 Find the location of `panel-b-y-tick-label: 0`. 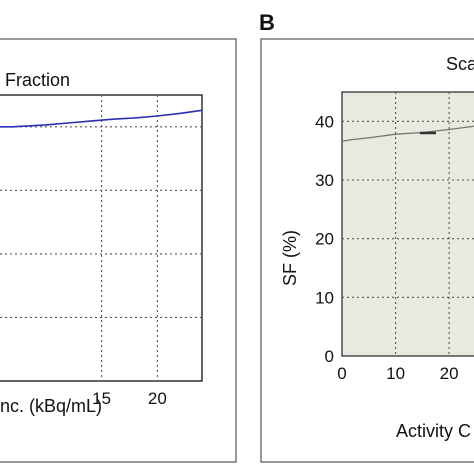

panel-b-y-tick-label: 0 is located at coordinates (329, 356).